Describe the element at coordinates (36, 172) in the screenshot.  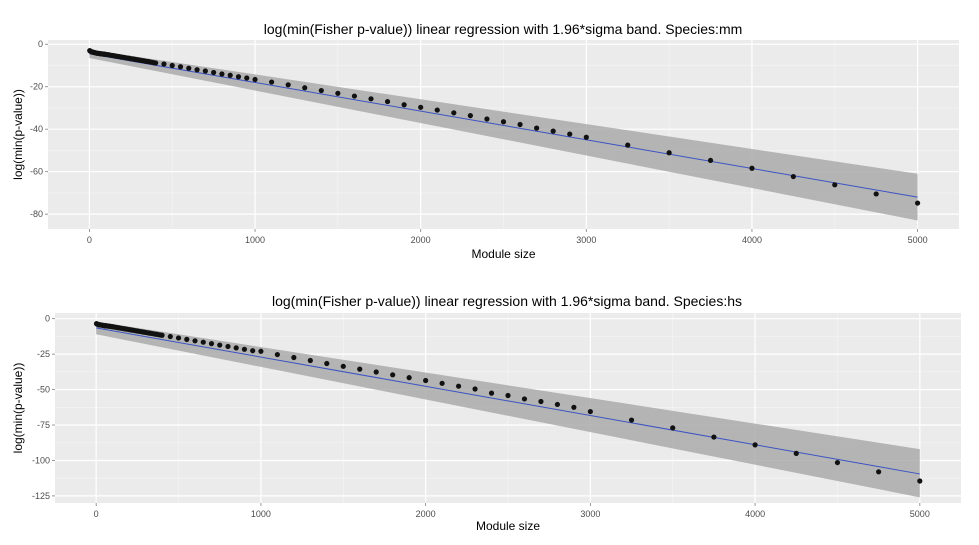
I see `y-tick-label: -60` at that location.